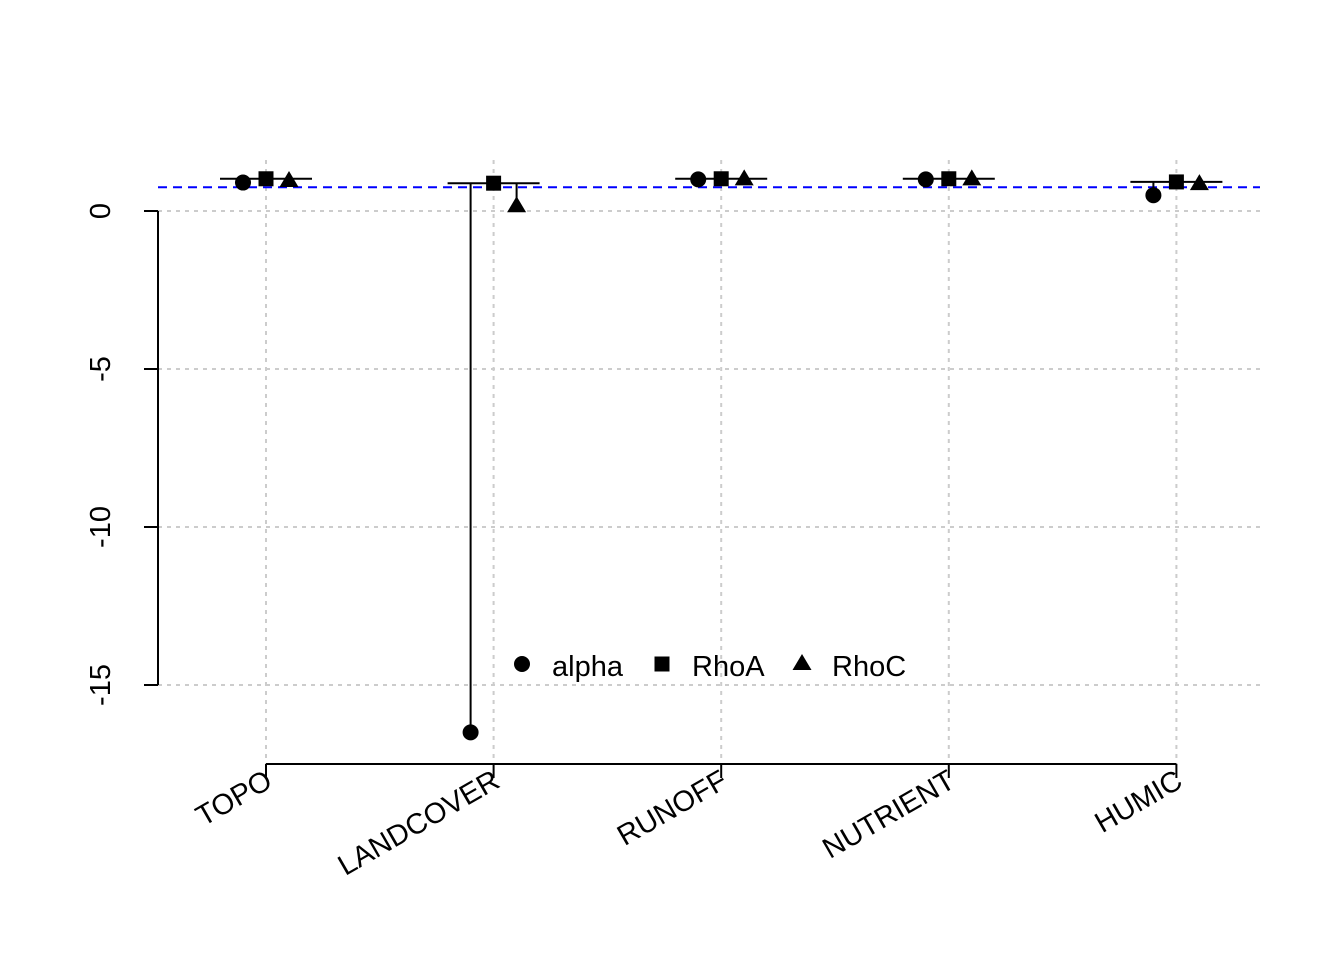 Image resolution: width=1344 pixels, height=960 pixels. Describe the element at coordinates (1139, 801) in the screenshot. I see `x-tick-label: HUMIC` at that location.